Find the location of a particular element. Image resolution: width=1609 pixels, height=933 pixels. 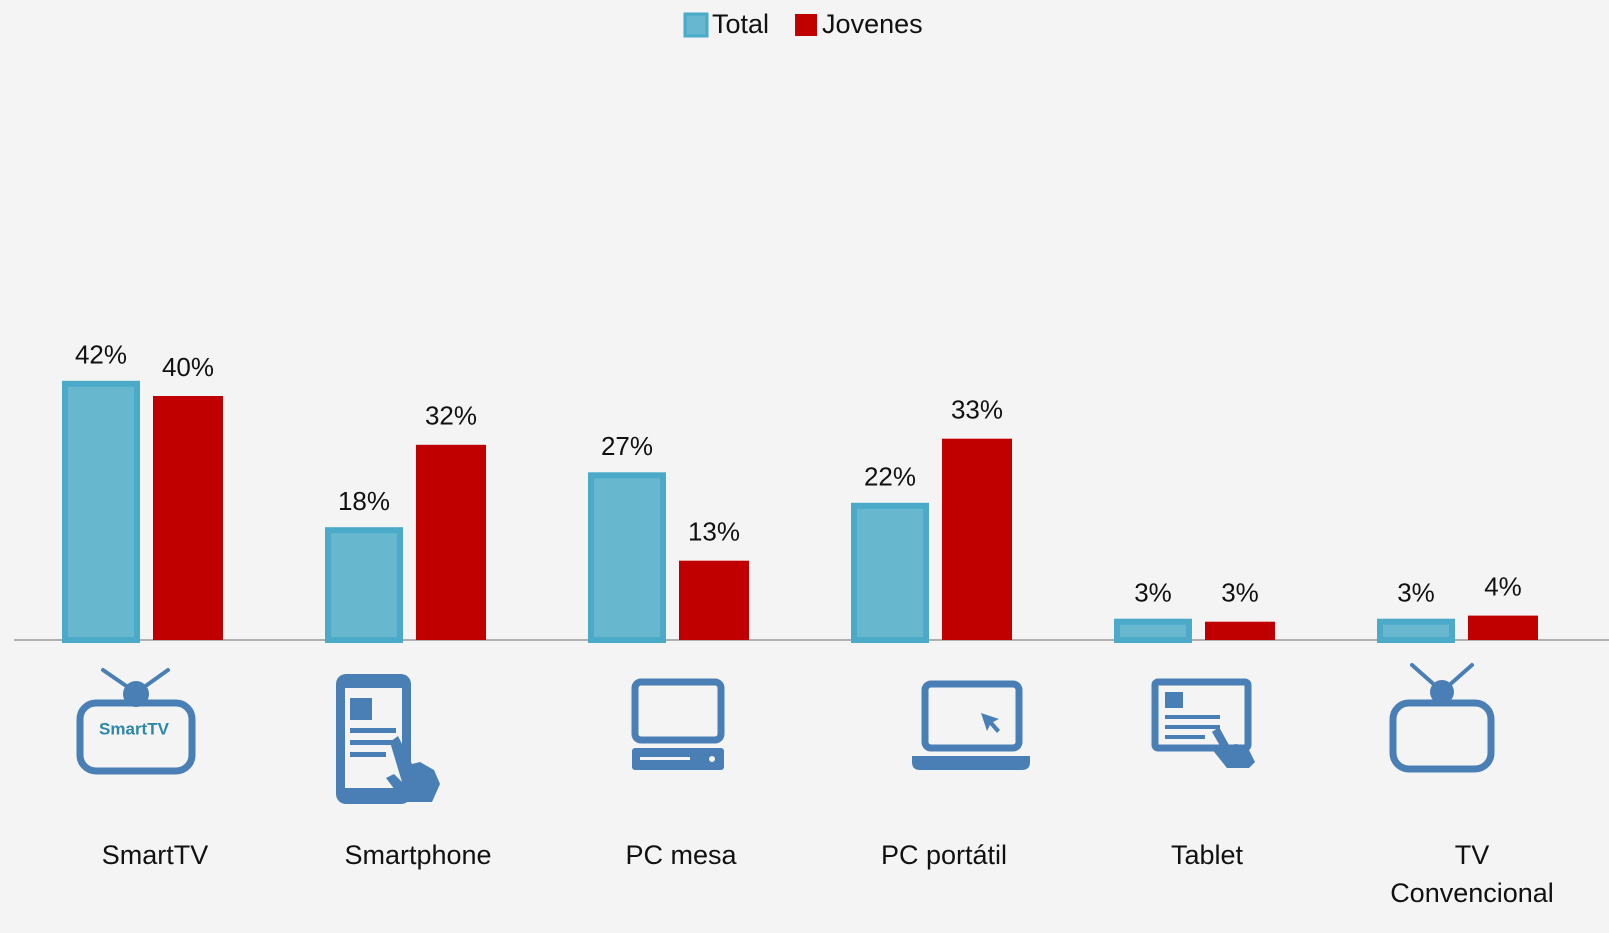

value-label: 18% is located at coordinates (364, 501).